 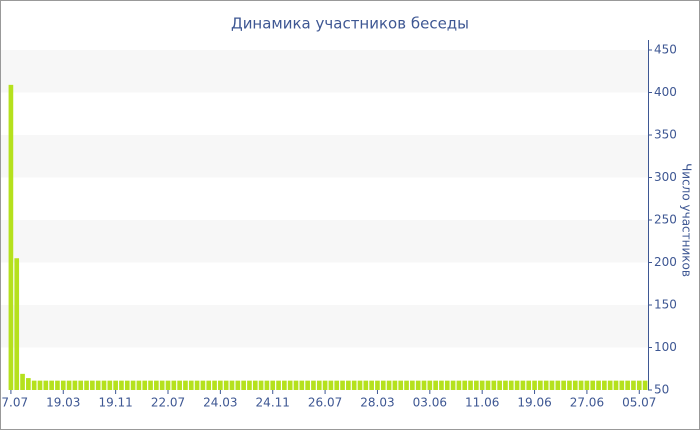 What do you see at coordinates (665, 50) in the screenshot?
I see `y-tick-label: 450` at bounding box center [665, 50].